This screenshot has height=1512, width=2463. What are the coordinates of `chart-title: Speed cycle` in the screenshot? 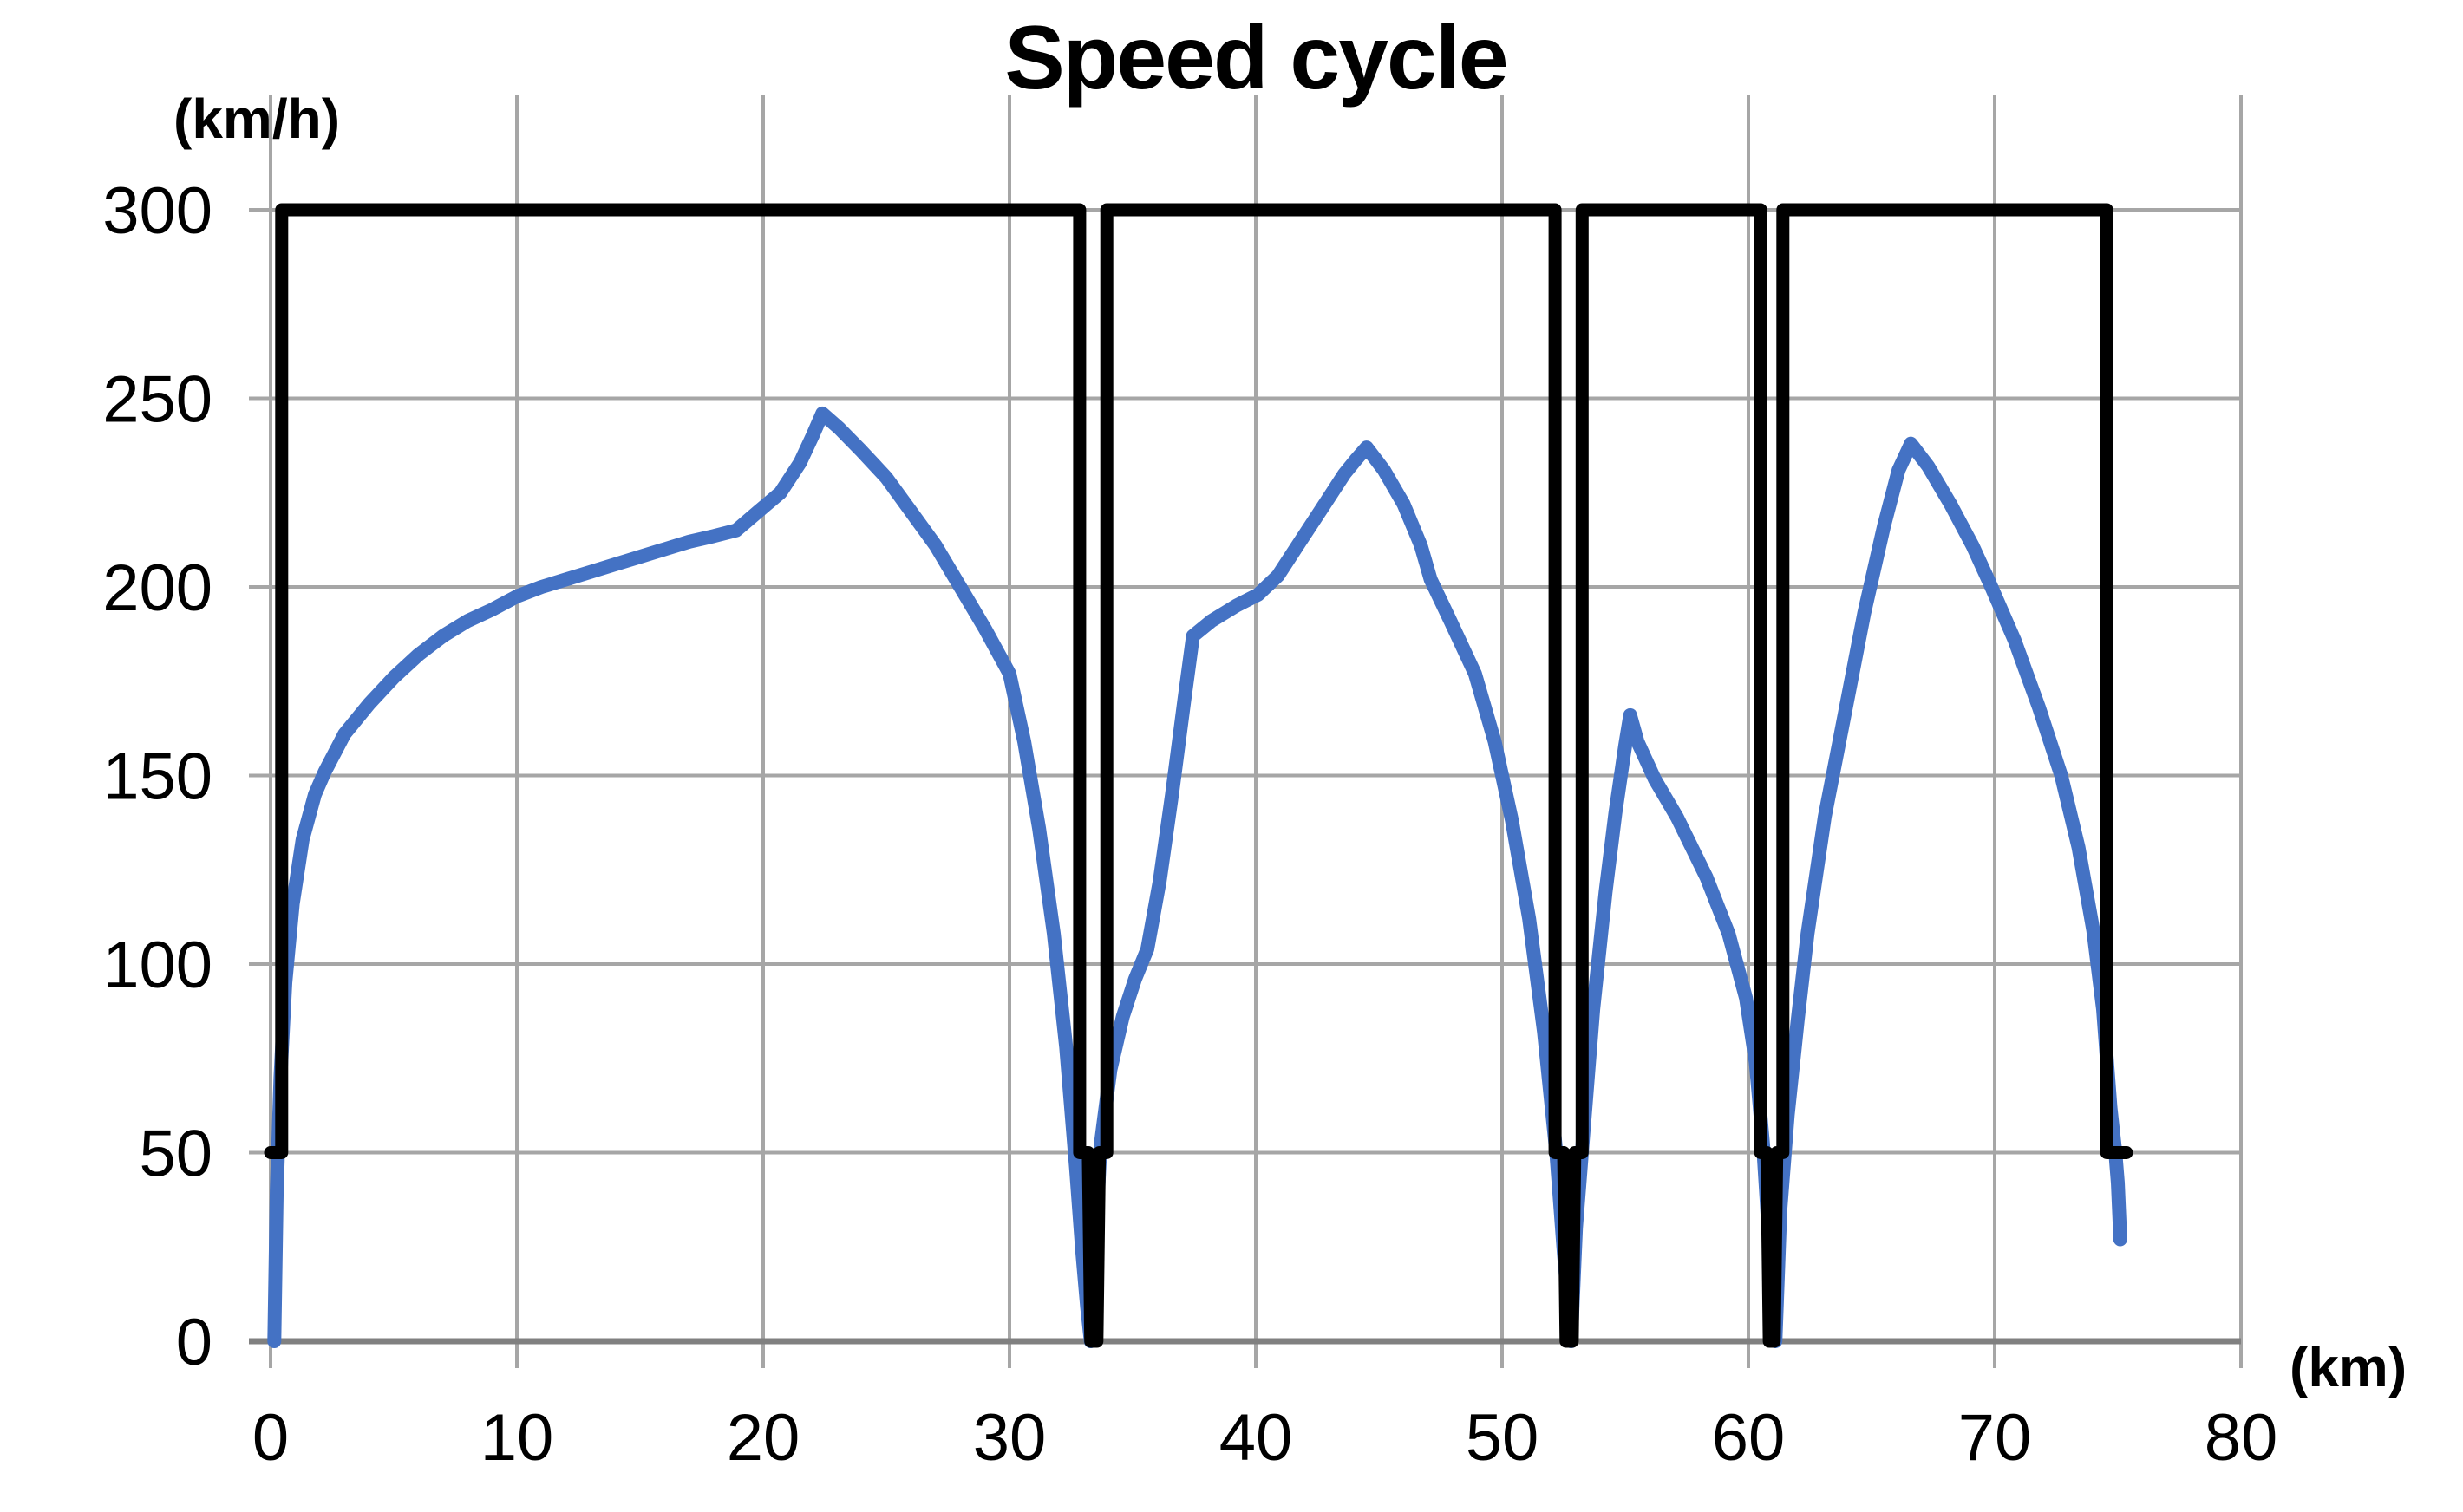 It's located at (1256, 58).